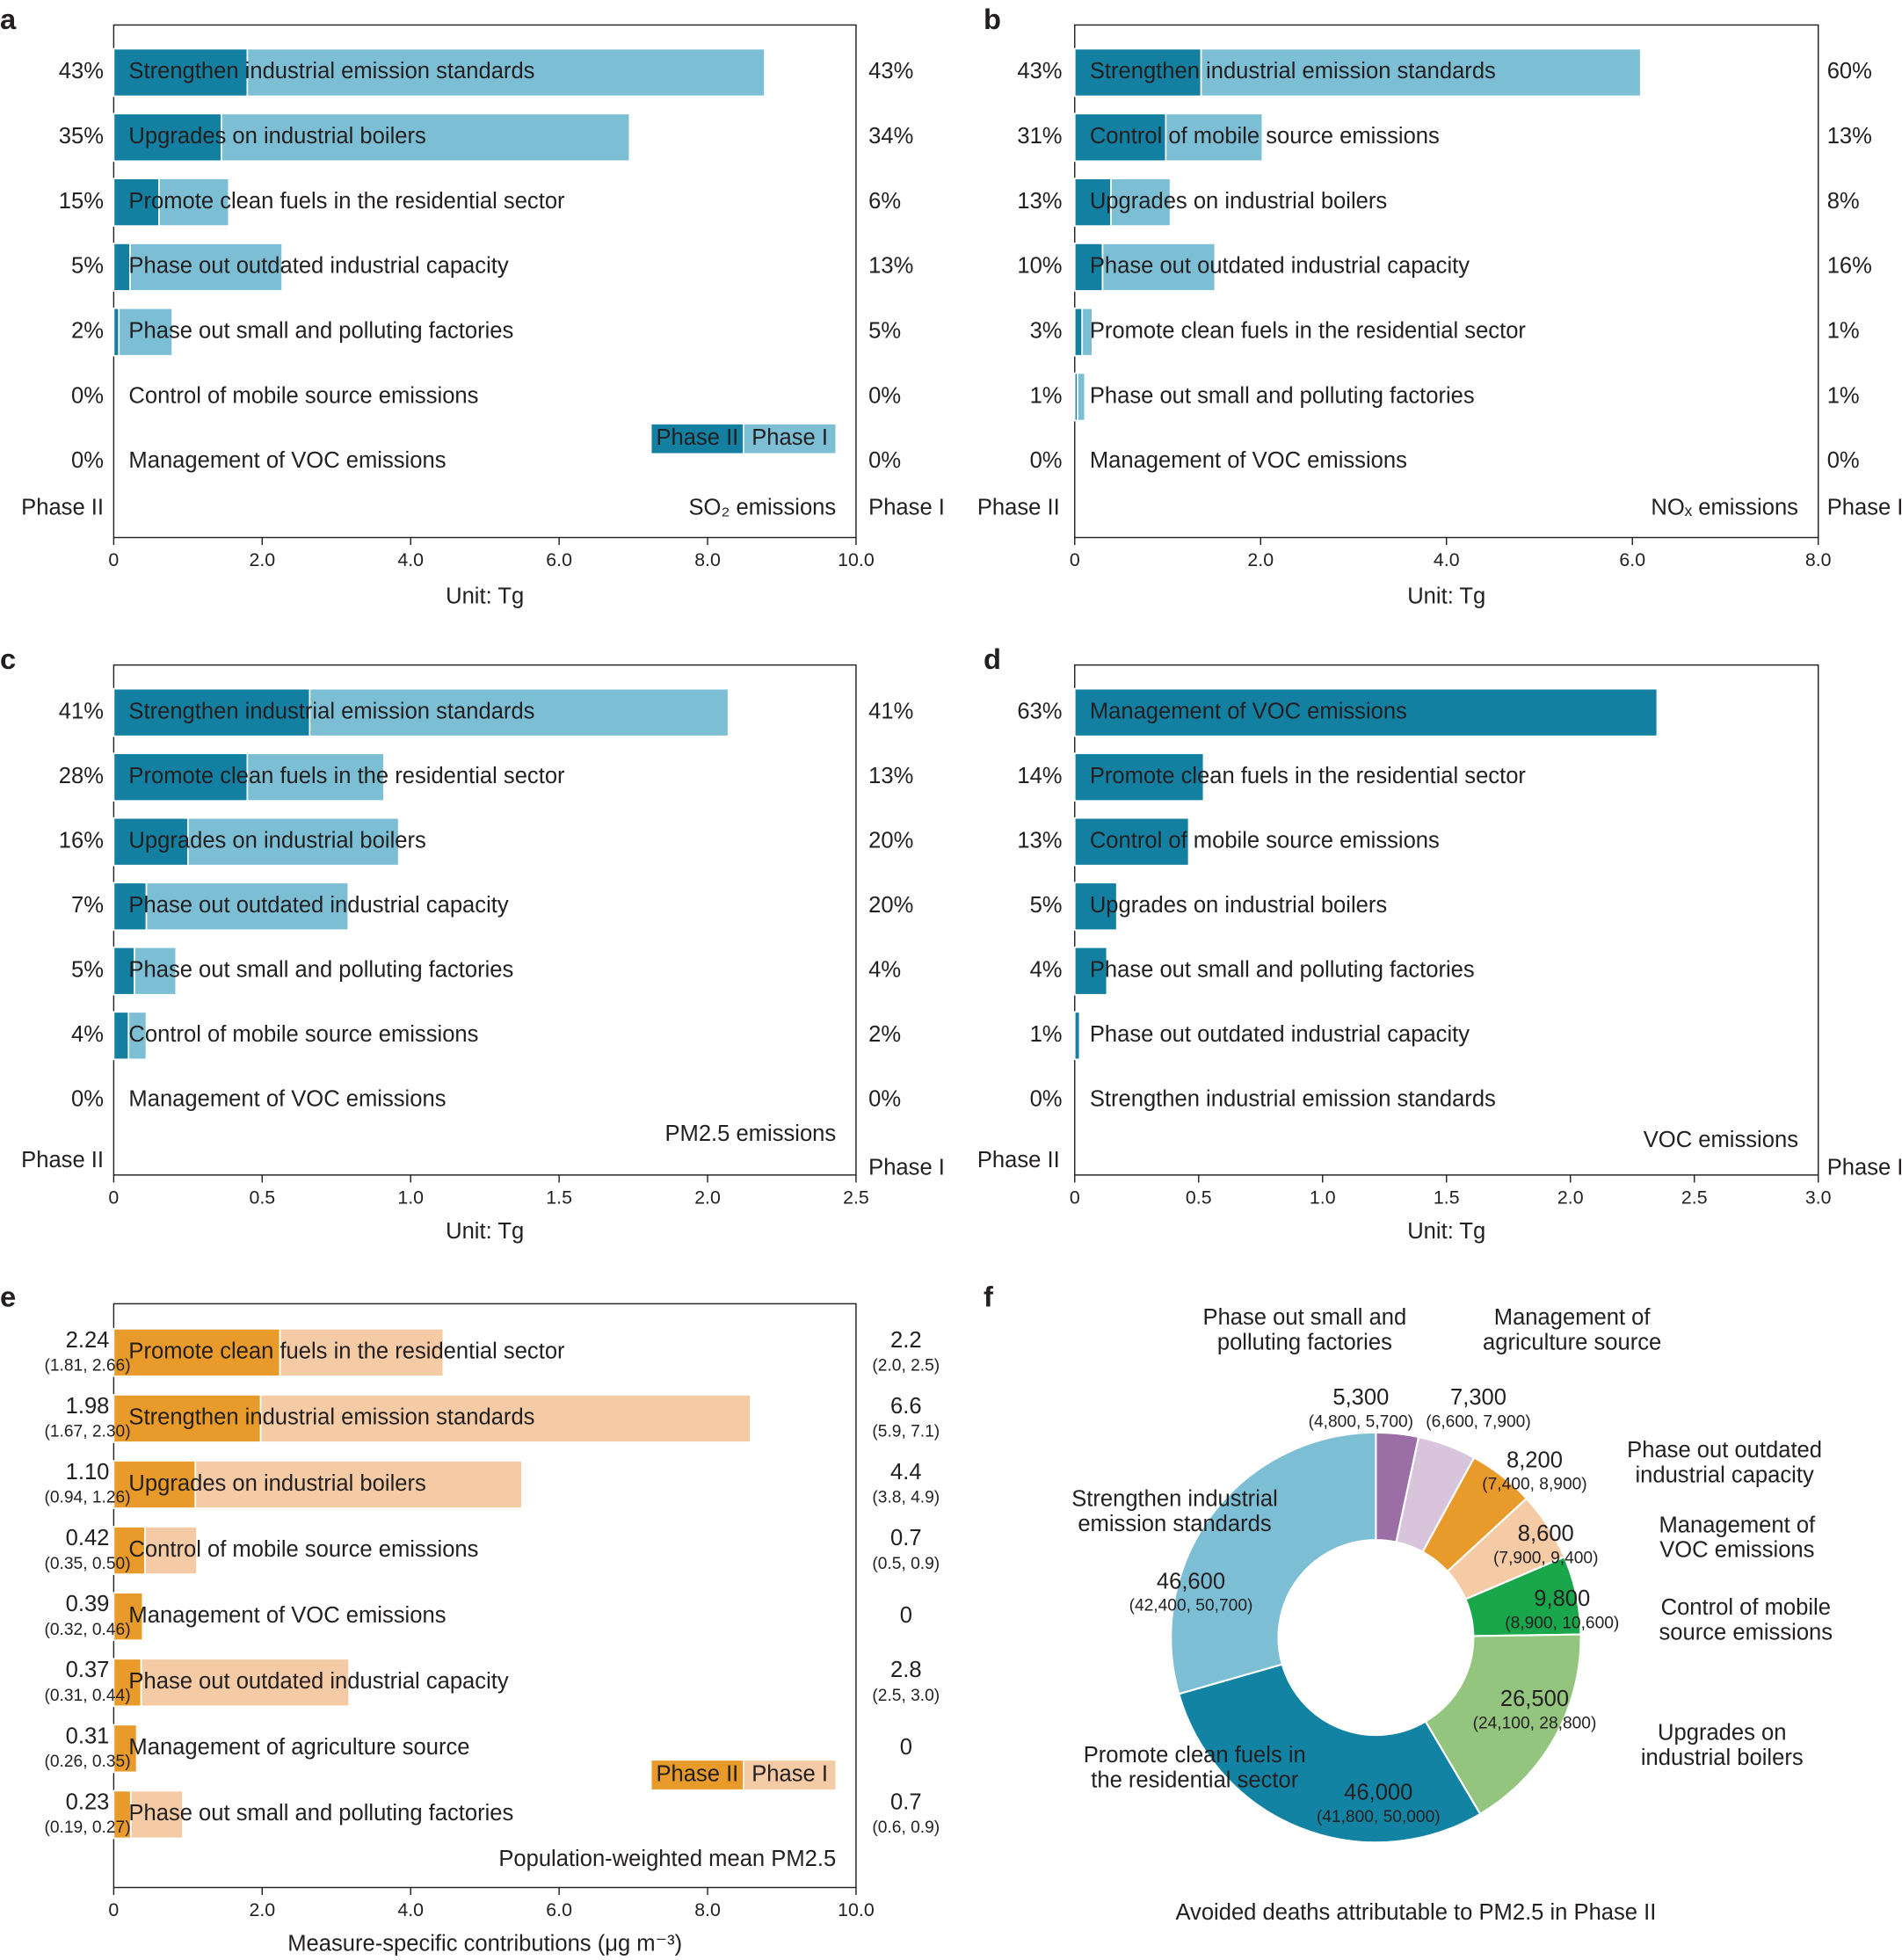 This screenshot has width=1902, height=1960. Describe the element at coordinates (1570, 1198) in the screenshot. I see `x-tick-label: 2.0` at that location.